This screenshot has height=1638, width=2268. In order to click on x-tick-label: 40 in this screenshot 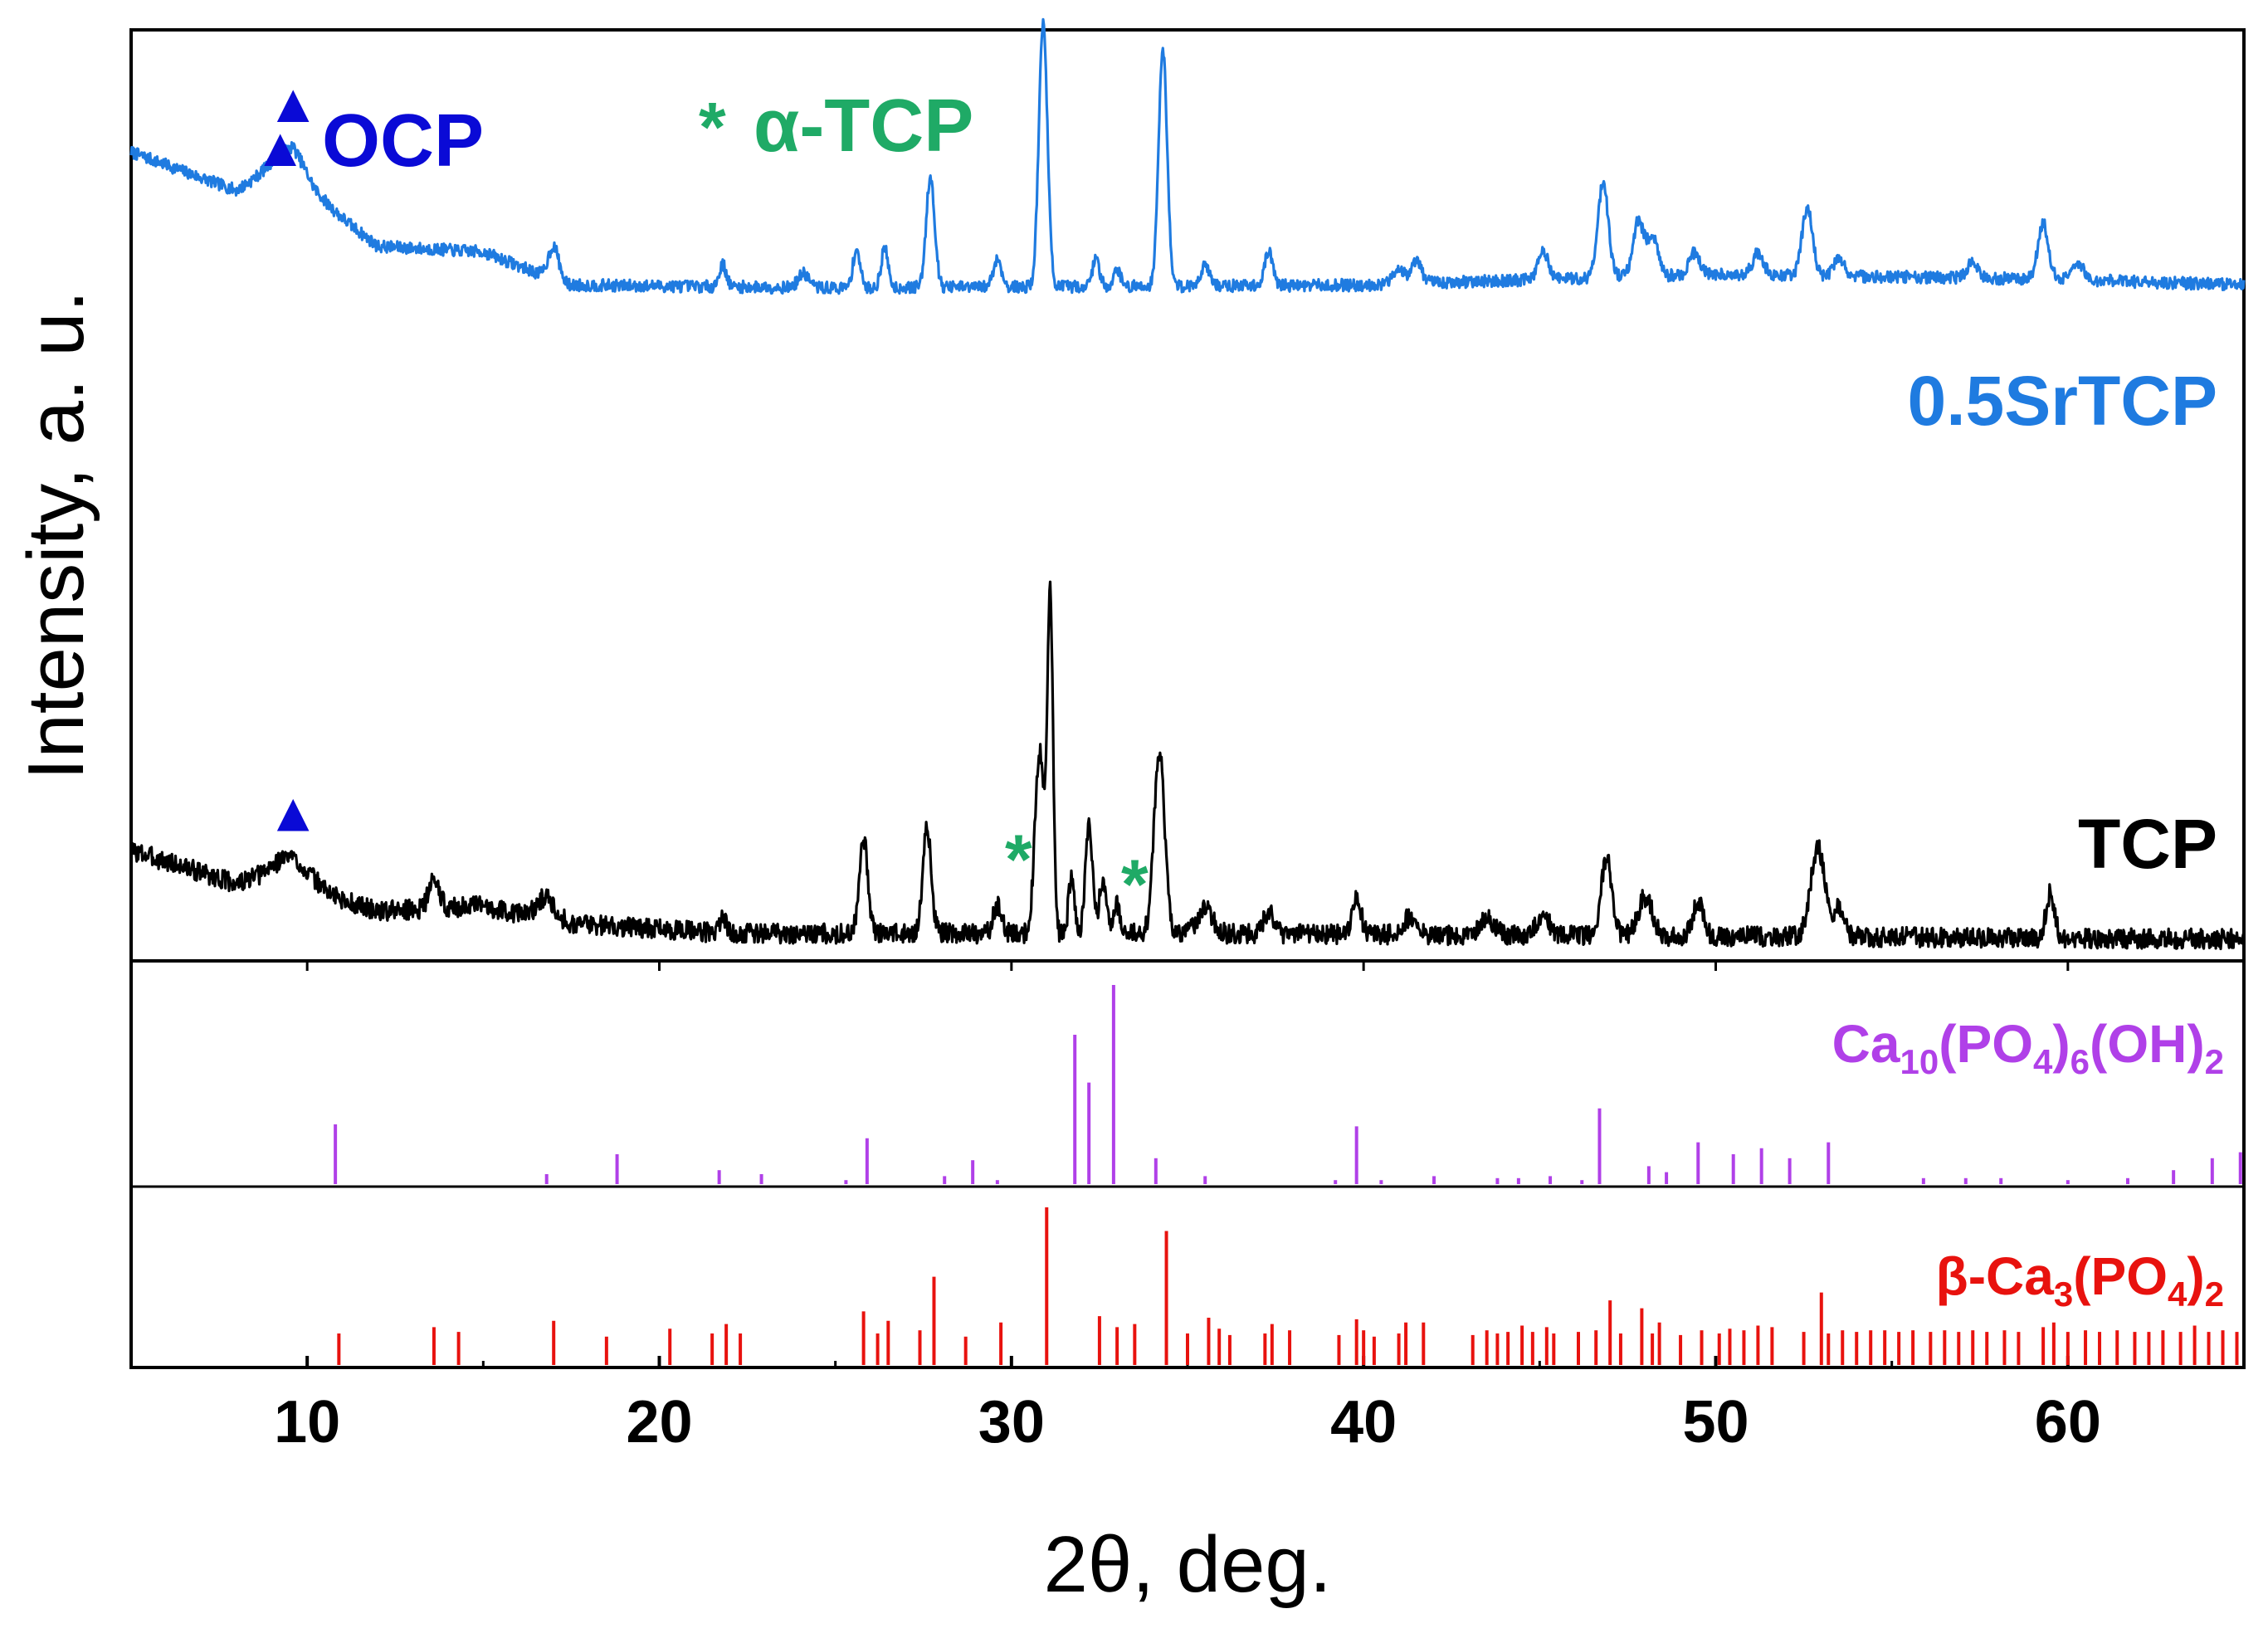, I will do `click(1363, 1422)`.